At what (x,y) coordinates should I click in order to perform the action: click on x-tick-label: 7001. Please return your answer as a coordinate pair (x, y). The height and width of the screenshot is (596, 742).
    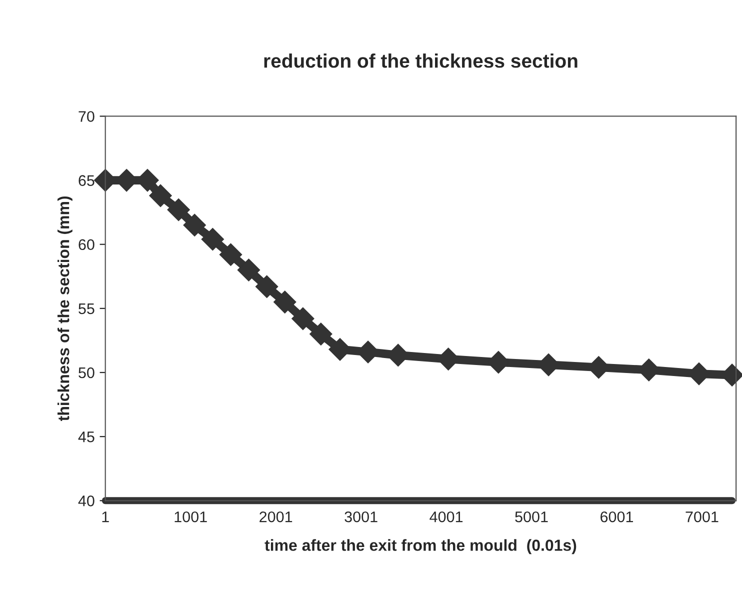
    Looking at the image, I should click on (702, 516).